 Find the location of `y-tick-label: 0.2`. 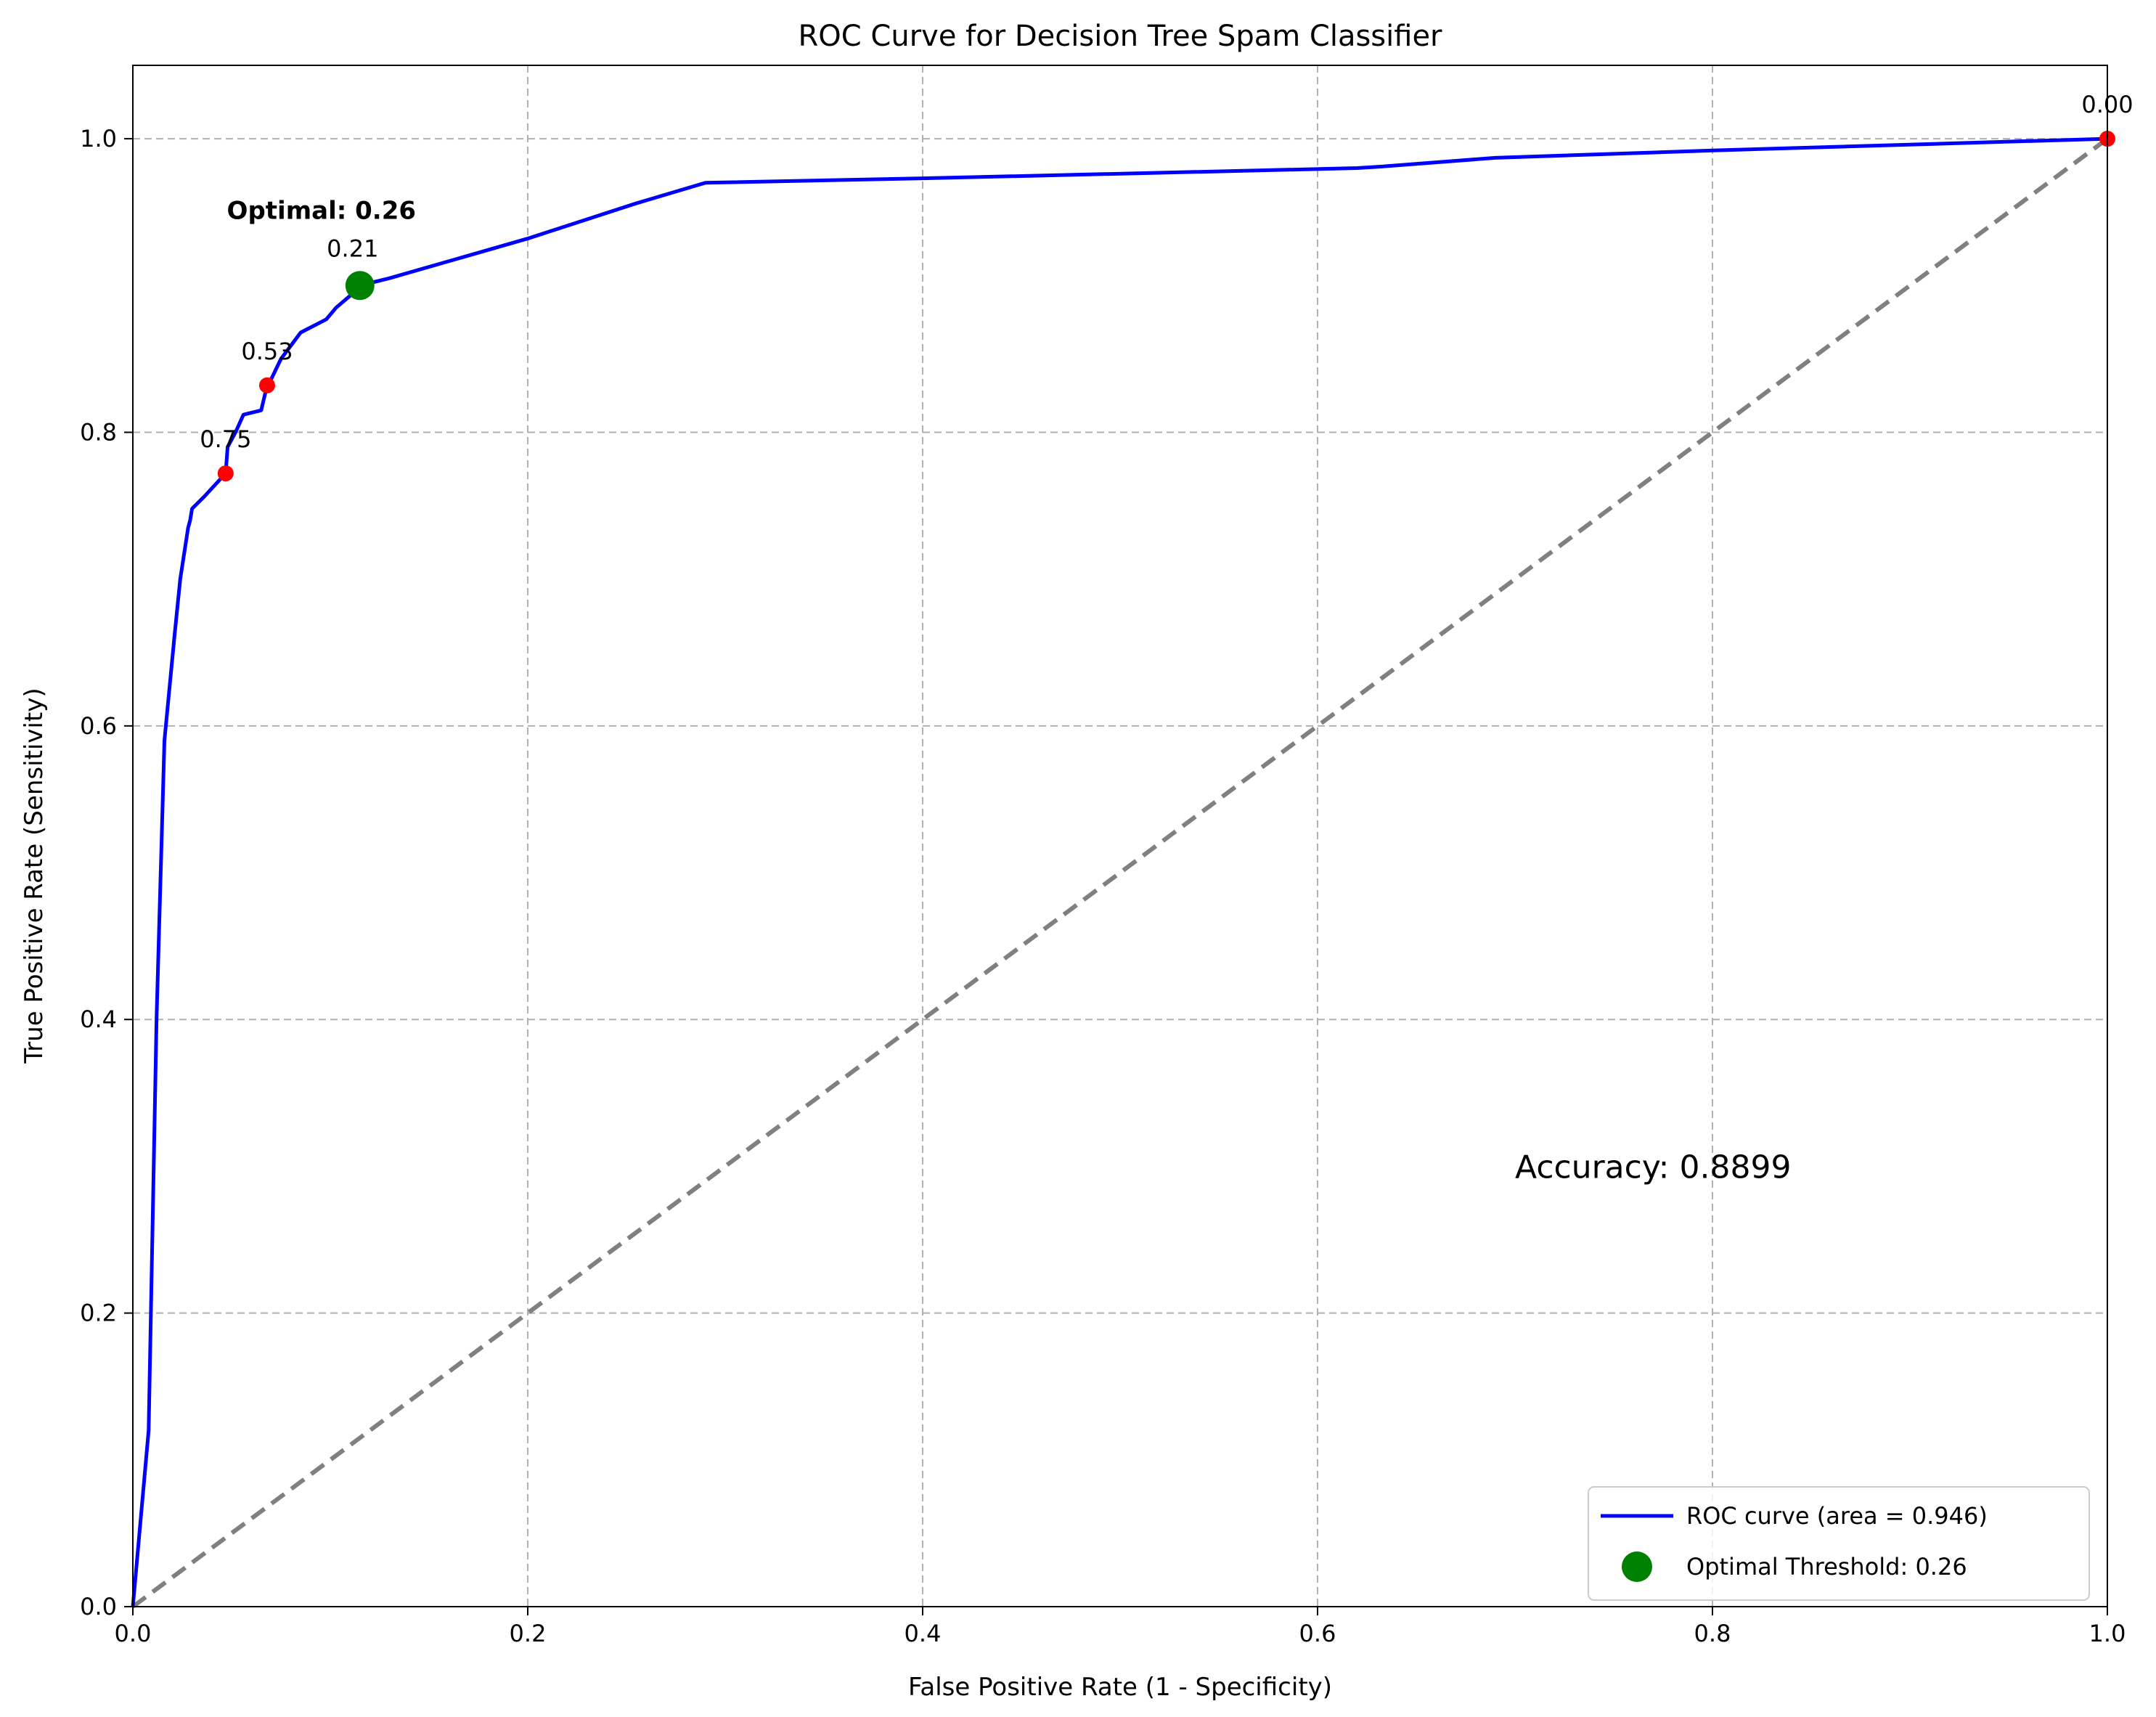

y-tick-label: 0.2 is located at coordinates (99, 1313).